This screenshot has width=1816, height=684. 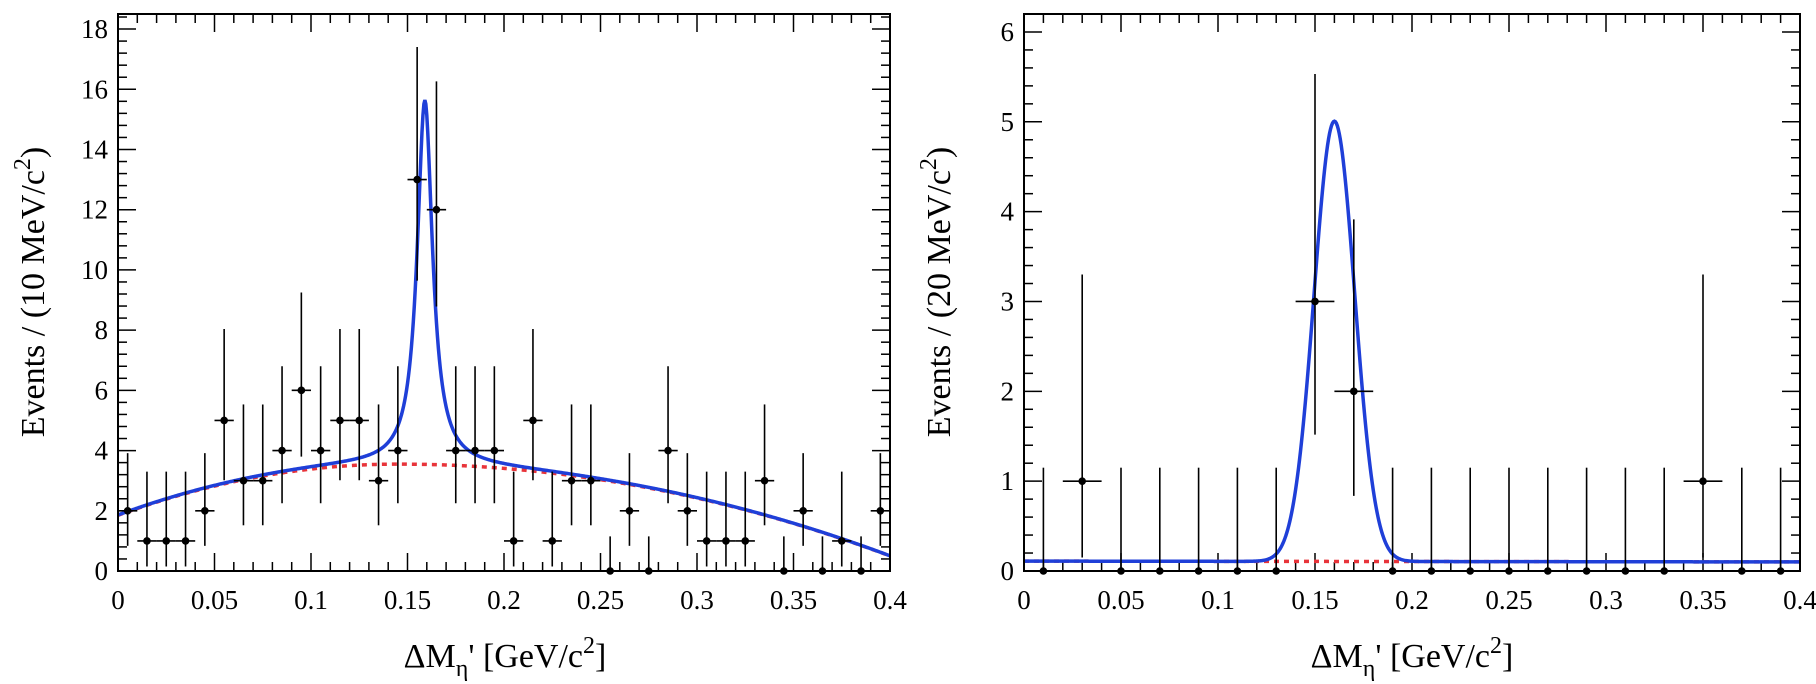 What do you see at coordinates (102, 330) in the screenshot?
I see `left-y-tick-label: 8` at bounding box center [102, 330].